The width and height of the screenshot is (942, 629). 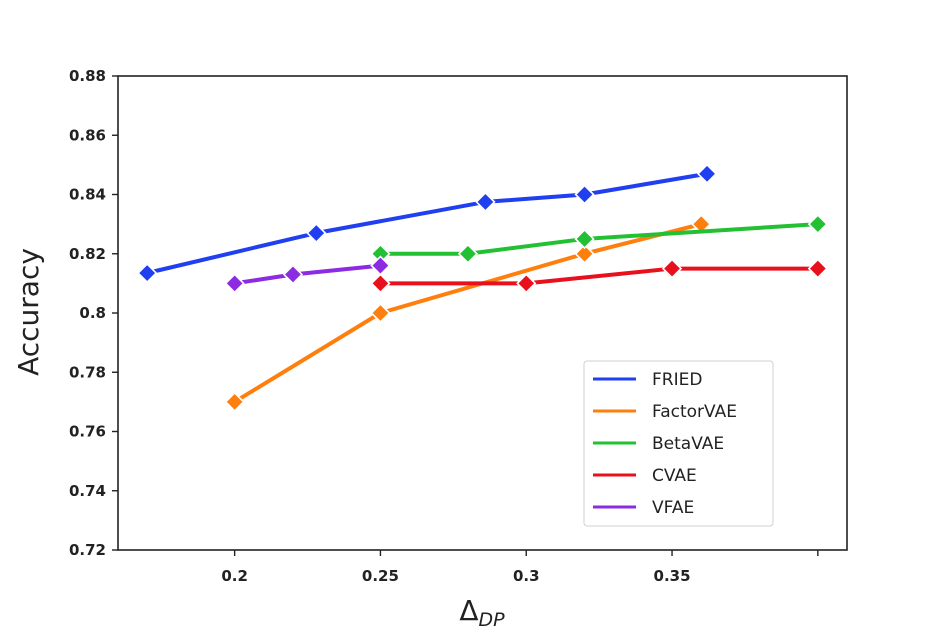 What do you see at coordinates (468, 610) in the screenshot?
I see `x-axis-title-main: Δ` at bounding box center [468, 610].